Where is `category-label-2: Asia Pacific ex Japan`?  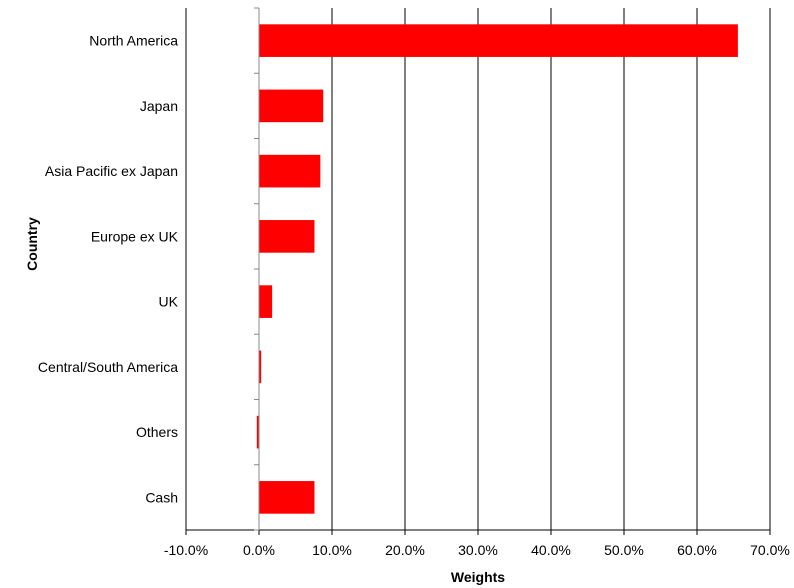
category-label-2: Asia Pacific ex Japan is located at coordinates (111, 171).